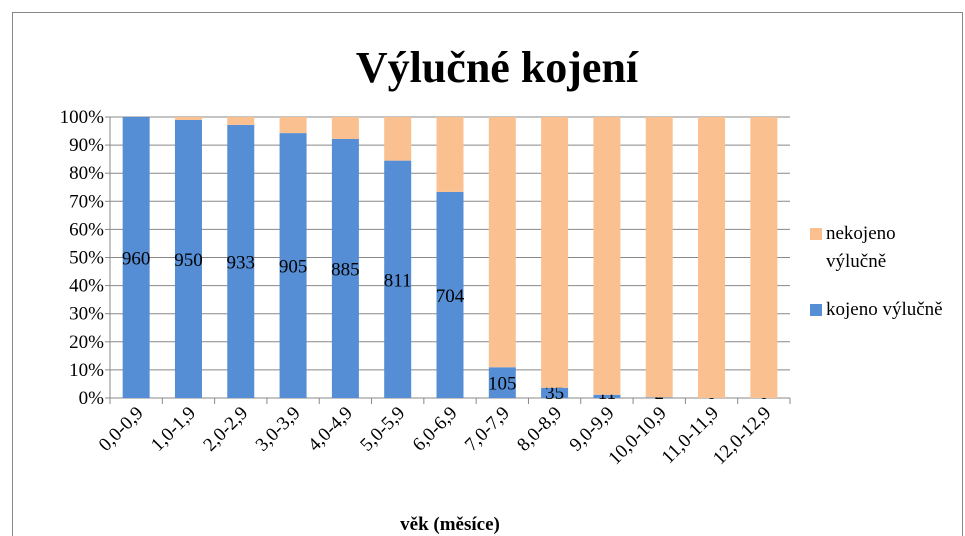  I want to click on y-tick-label: 50%, so click(86, 258).